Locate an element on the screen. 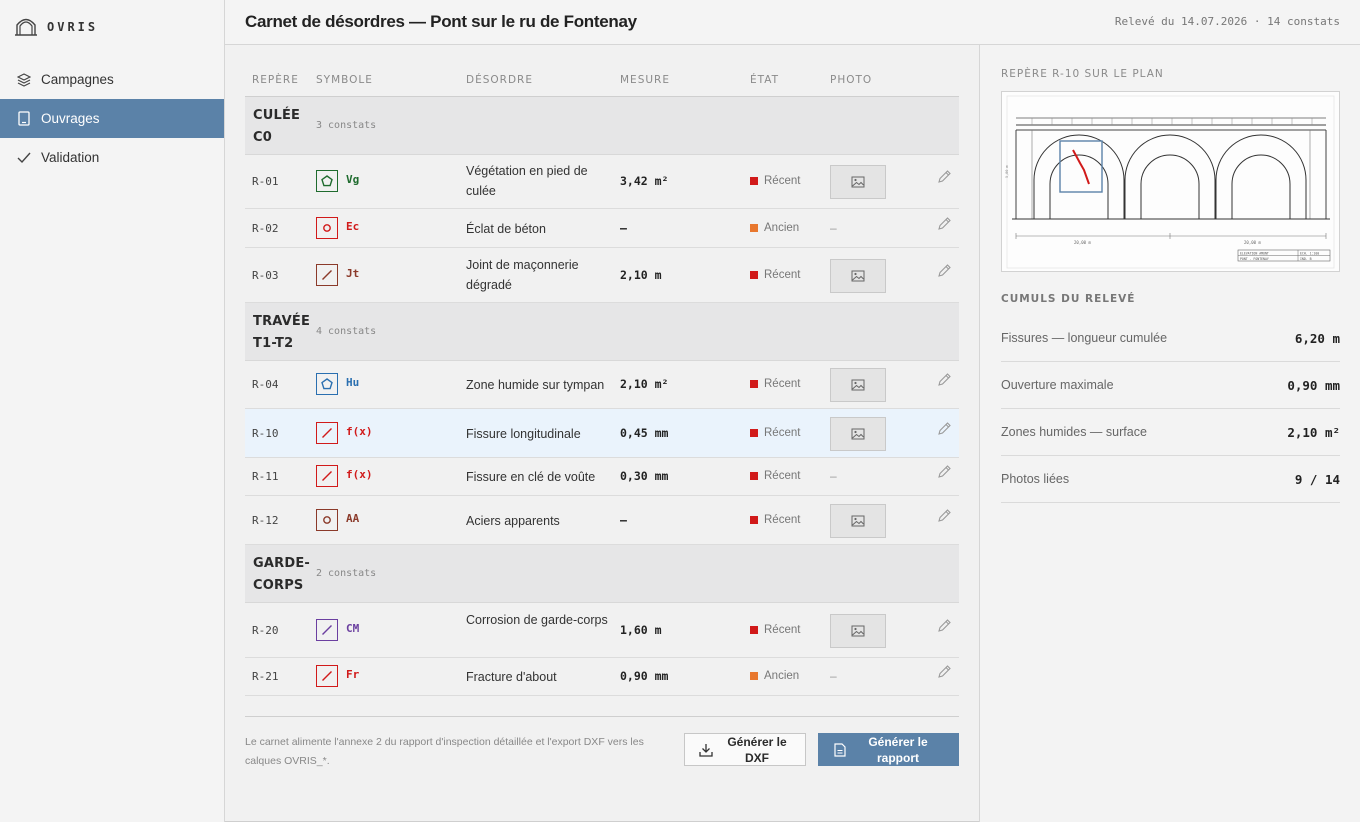  desordre-cell: Fracture d'about is located at coordinates (511, 677).